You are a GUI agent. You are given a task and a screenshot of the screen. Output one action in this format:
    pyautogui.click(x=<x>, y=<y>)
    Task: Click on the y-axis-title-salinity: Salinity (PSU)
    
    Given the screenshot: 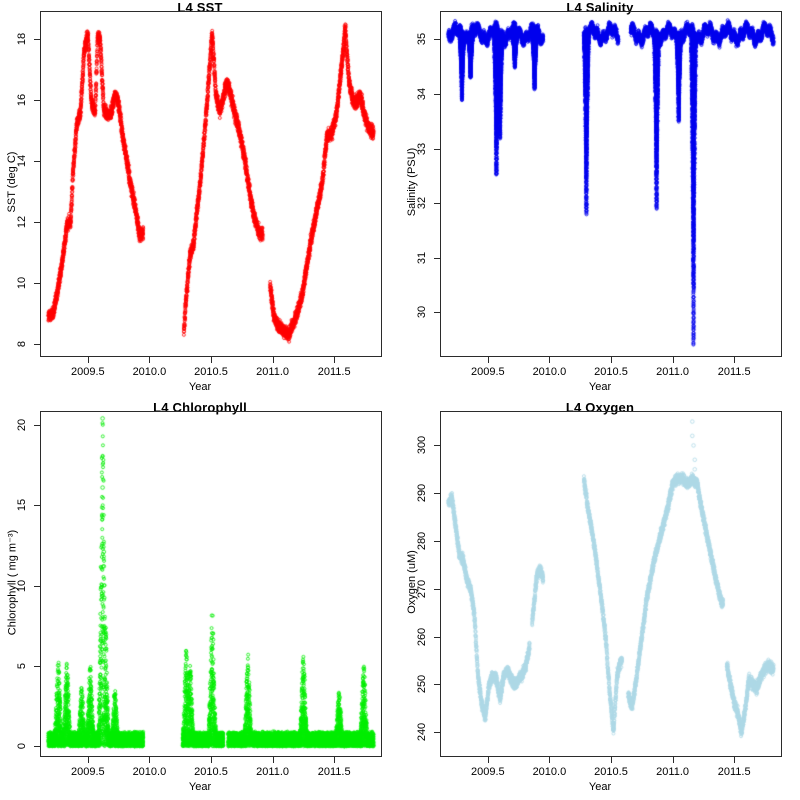 What is the action you would take?
    pyautogui.click(x=412, y=182)
    